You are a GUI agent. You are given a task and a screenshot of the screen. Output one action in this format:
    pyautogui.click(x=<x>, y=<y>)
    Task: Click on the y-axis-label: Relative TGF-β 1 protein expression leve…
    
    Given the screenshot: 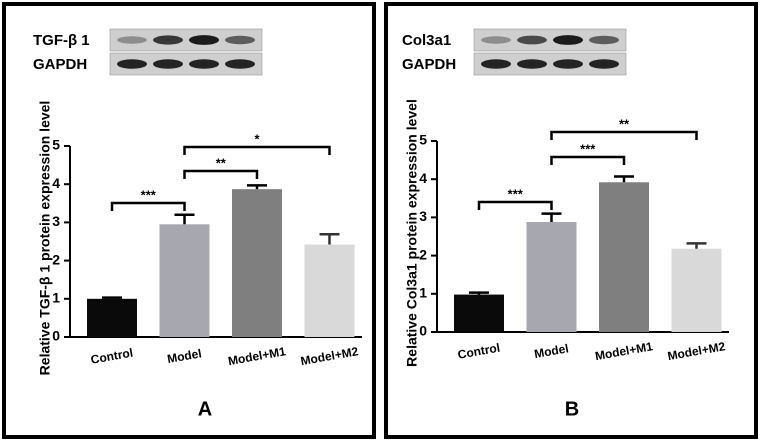 What is the action you would take?
    pyautogui.click(x=45, y=238)
    